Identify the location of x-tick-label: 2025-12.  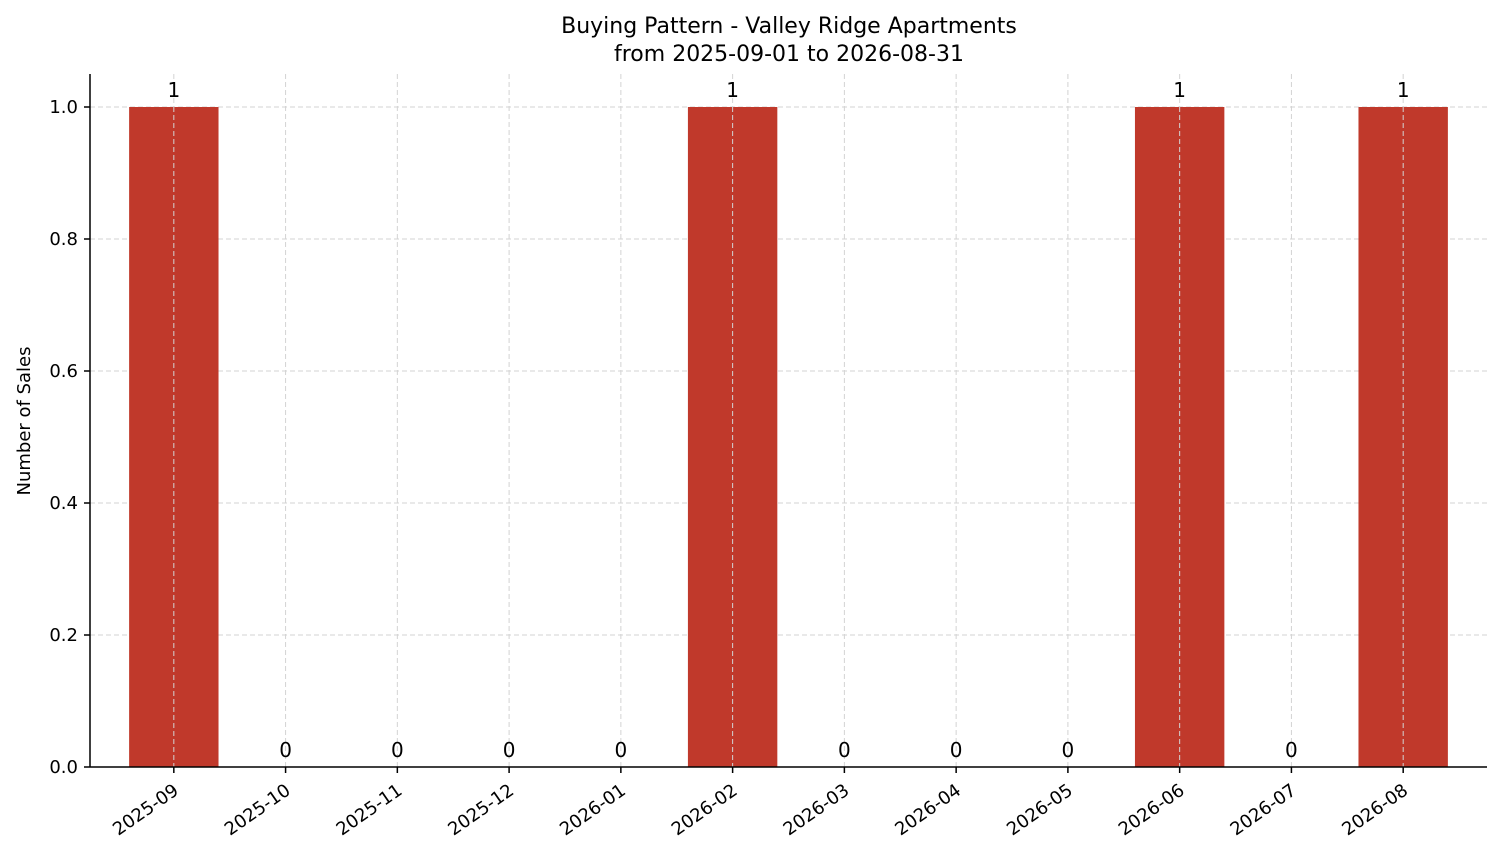
(481, 810).